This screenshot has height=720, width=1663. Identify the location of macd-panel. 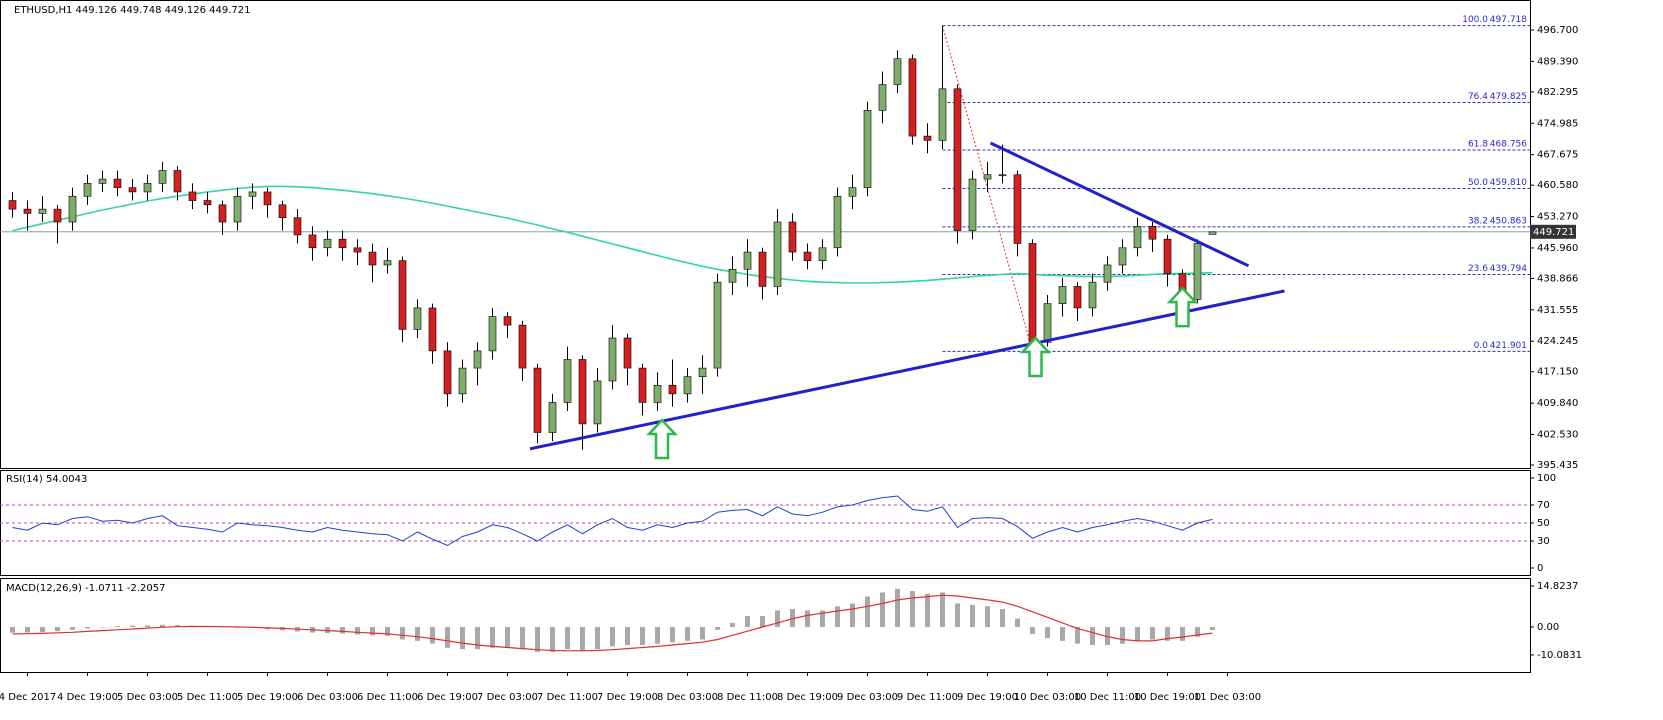
(765, 625).